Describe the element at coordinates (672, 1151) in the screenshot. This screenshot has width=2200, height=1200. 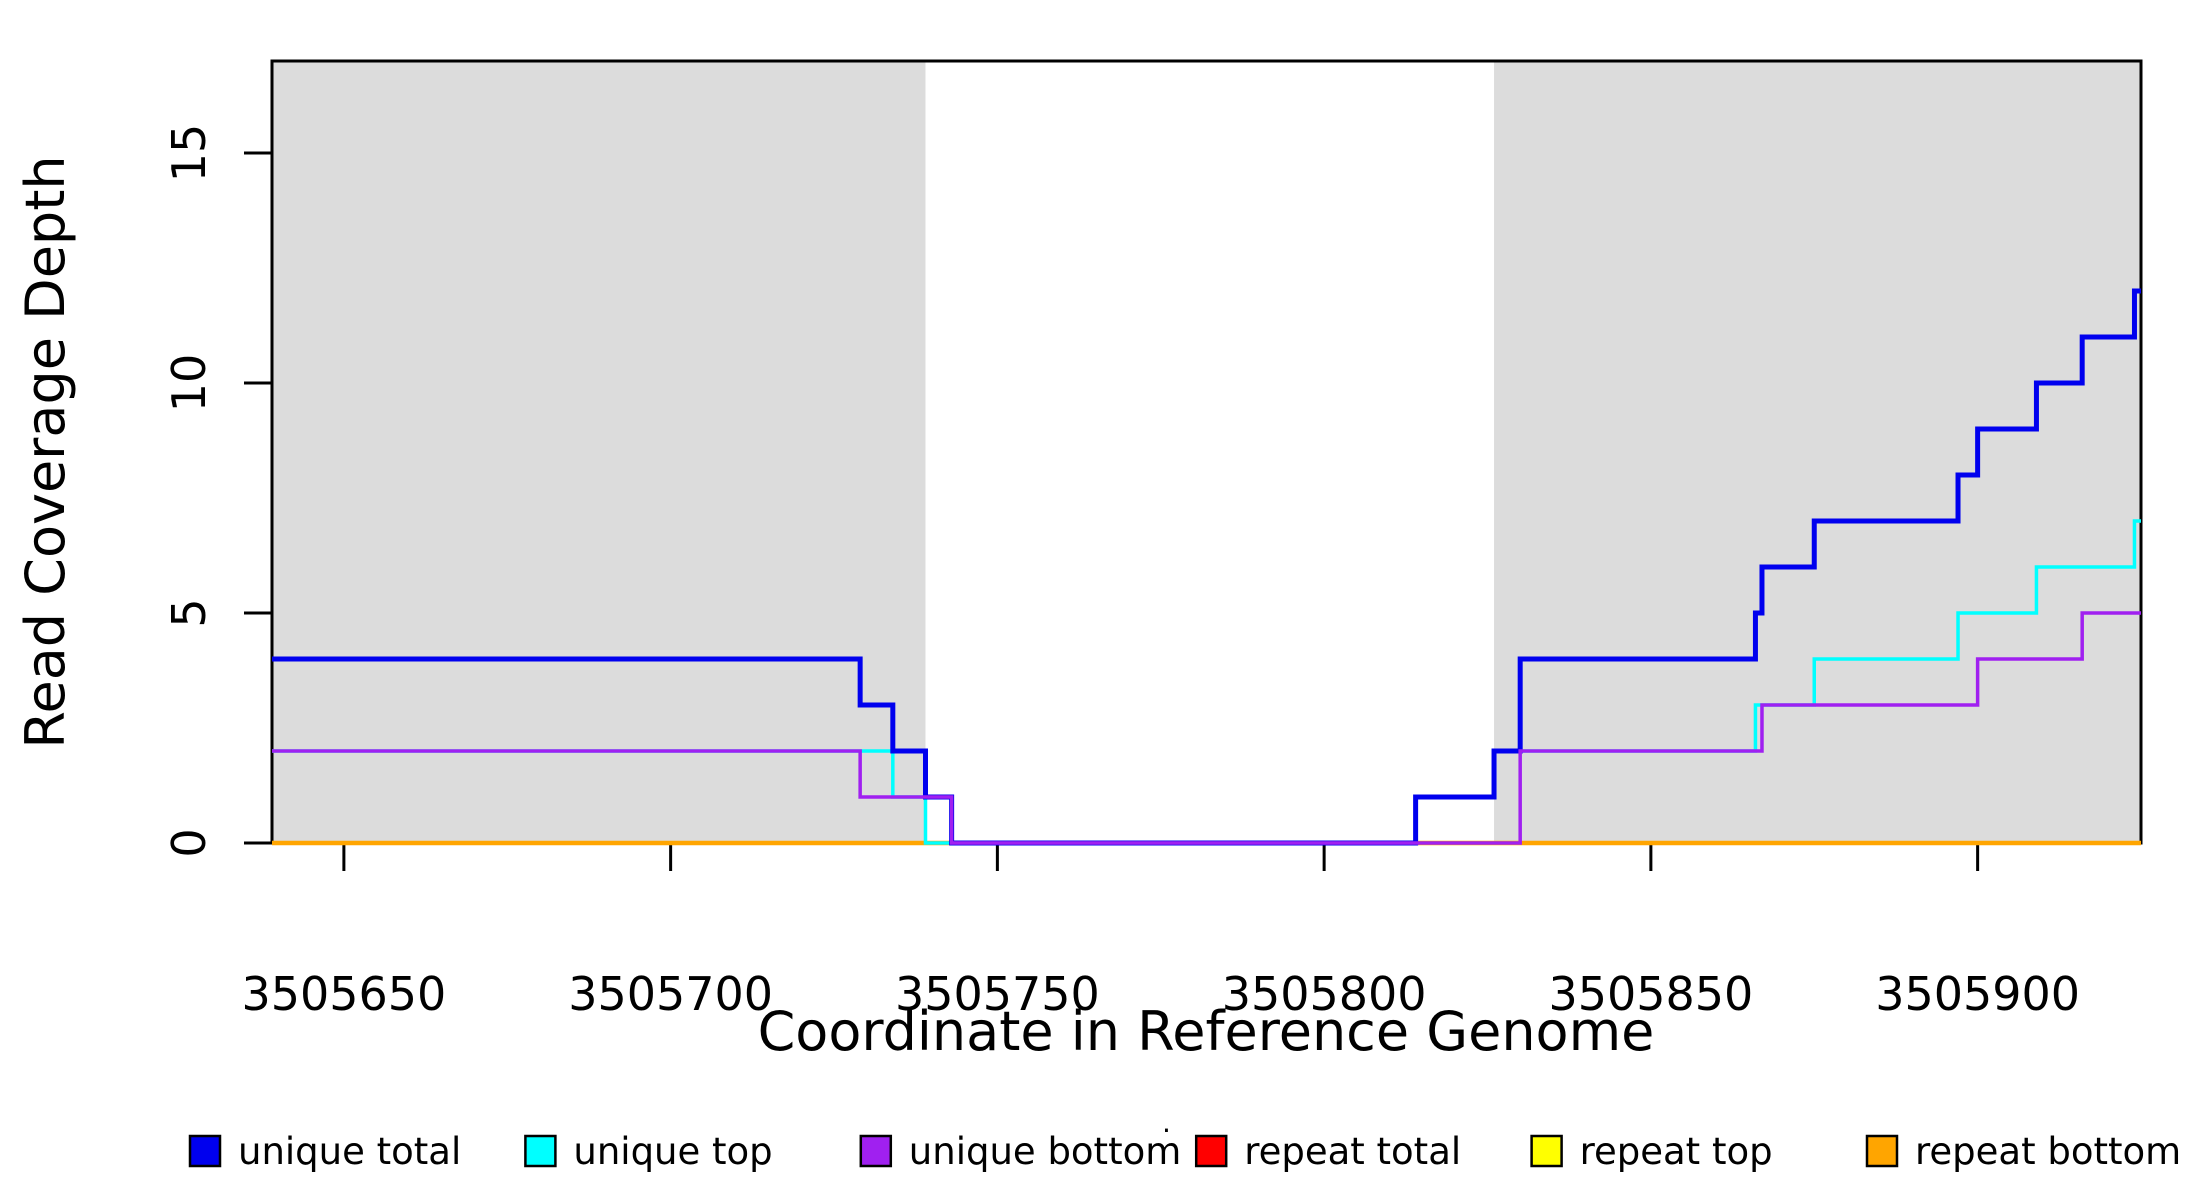
I see `legend-label-unique-top: unique top` at that location.